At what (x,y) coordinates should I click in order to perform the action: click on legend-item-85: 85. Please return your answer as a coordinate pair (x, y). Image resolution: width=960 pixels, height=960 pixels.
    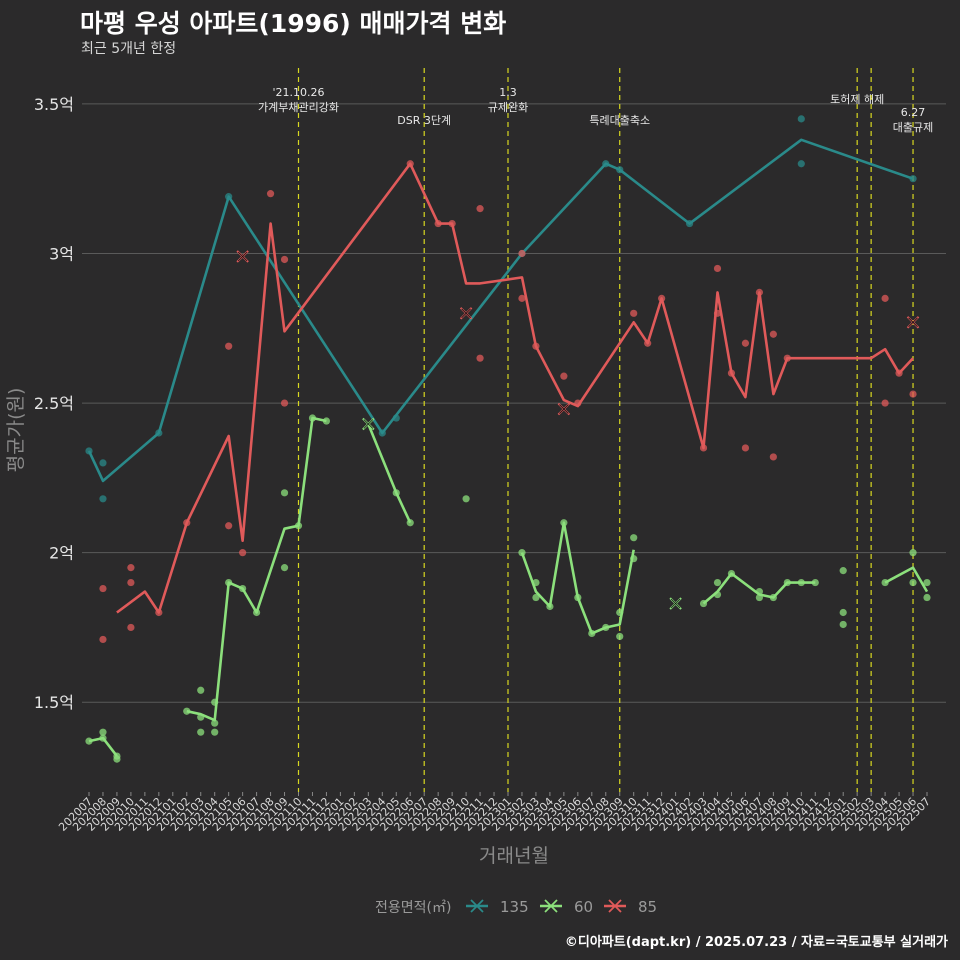
    Looking at the image, I should click on (630, 907).